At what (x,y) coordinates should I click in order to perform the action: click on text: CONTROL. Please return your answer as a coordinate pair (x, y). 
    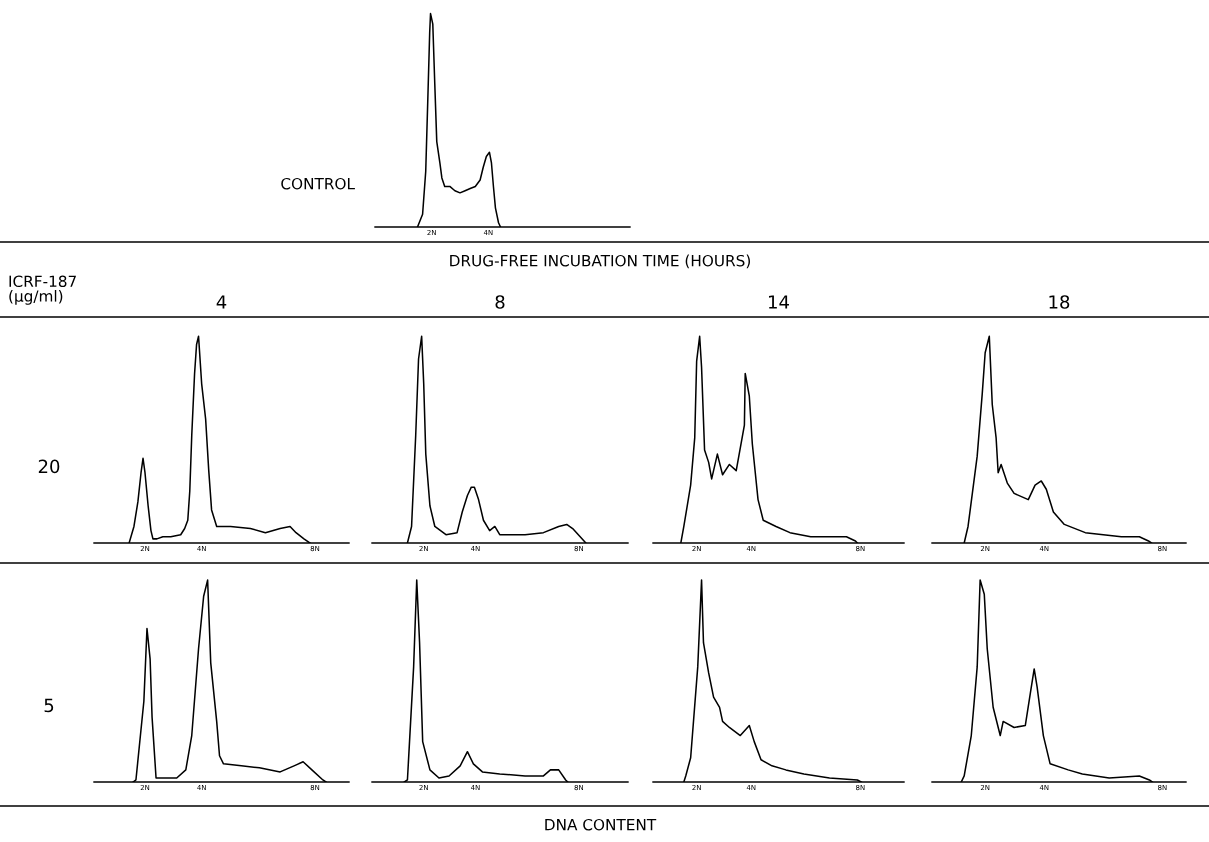
    Looking at the image, I should click on (318, 183).